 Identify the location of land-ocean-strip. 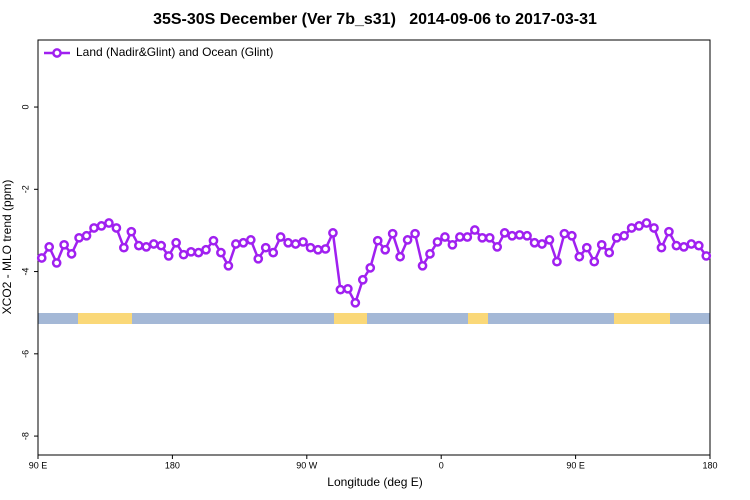
(374, 318).